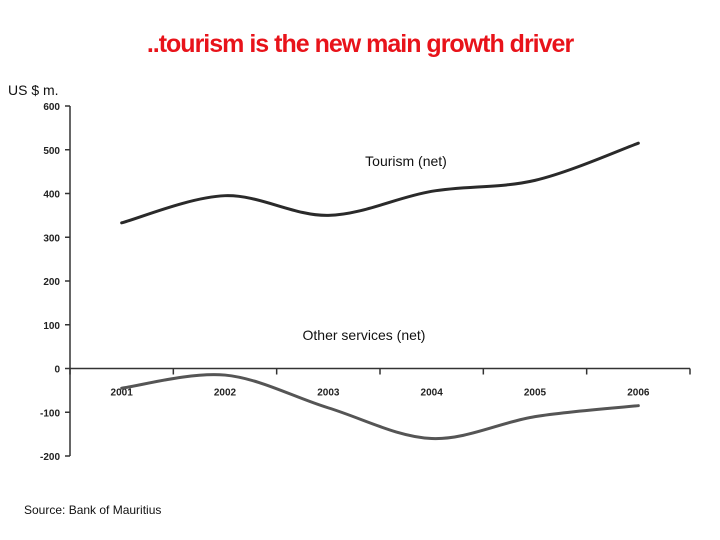  I want to click on y-tick-label: 0, so click(57, 370).